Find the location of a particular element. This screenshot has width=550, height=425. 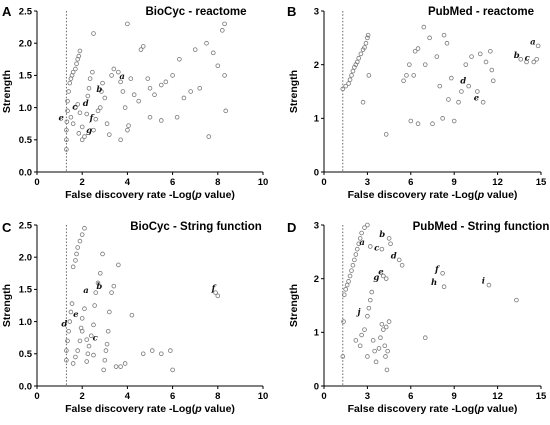

x-axis-label-italic: p is located at coordinates (198, 409).